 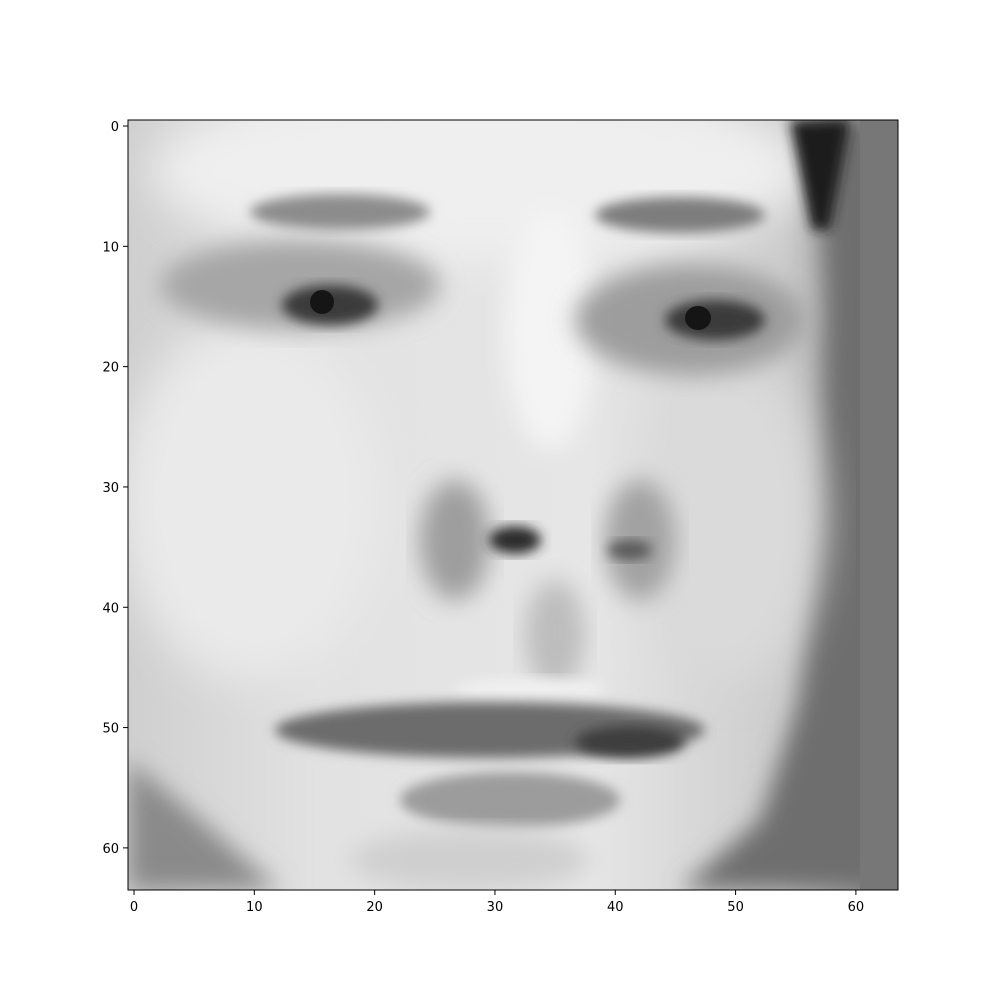 I want to click on x-axis-ticks: 0 10 20 30 40 50 60, so click(x=497, y=902).